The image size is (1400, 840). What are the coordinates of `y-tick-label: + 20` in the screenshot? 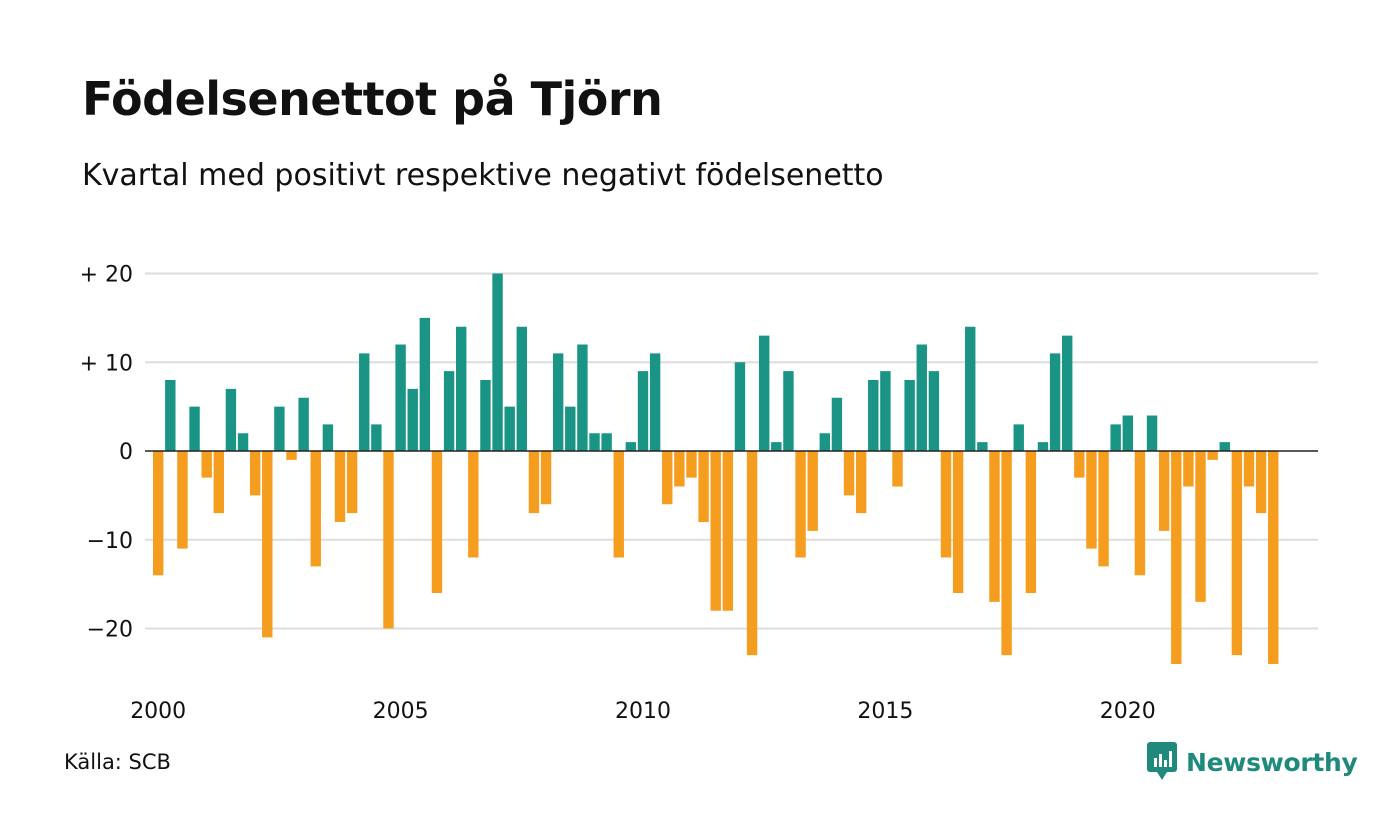 It's located at (106, 275).